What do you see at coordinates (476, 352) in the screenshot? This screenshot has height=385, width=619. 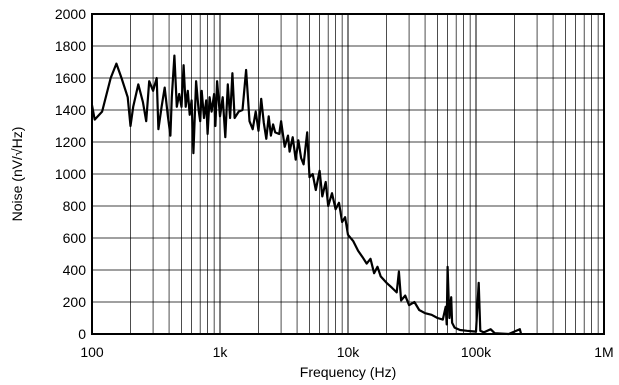 I see `x-tick-label: 100k` at bounding box center [476, 352].